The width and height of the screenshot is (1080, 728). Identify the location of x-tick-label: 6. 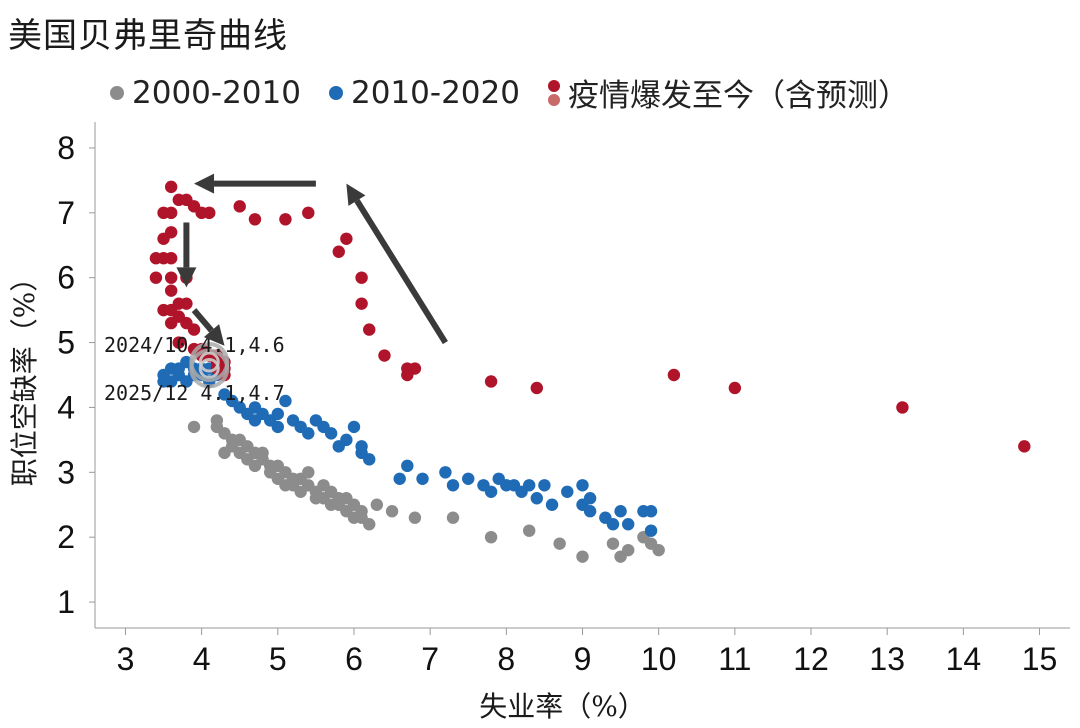
(354, 659).